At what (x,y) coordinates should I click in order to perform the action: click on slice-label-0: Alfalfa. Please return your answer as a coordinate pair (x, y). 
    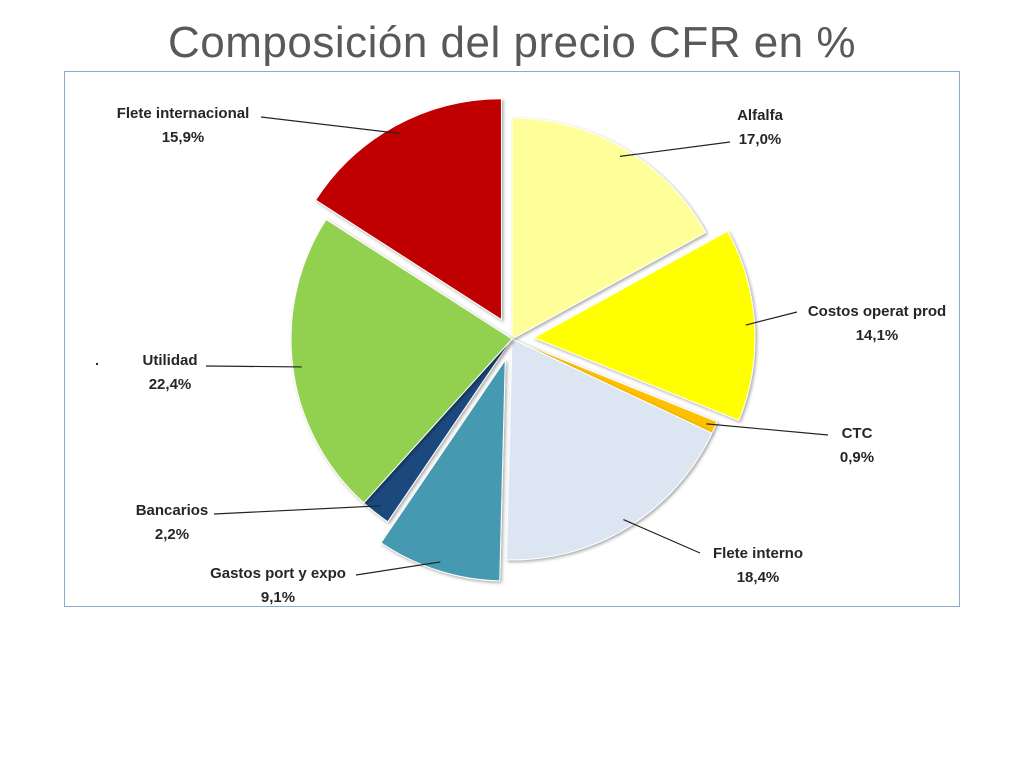
    Looking at the image, I should click on (760, 115).